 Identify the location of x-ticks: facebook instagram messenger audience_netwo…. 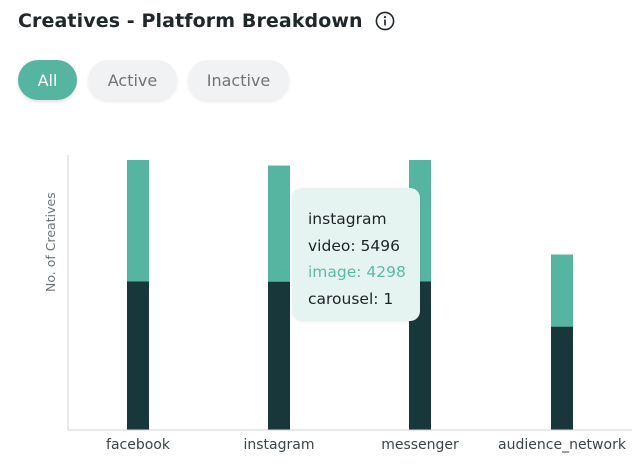
(366, 445).